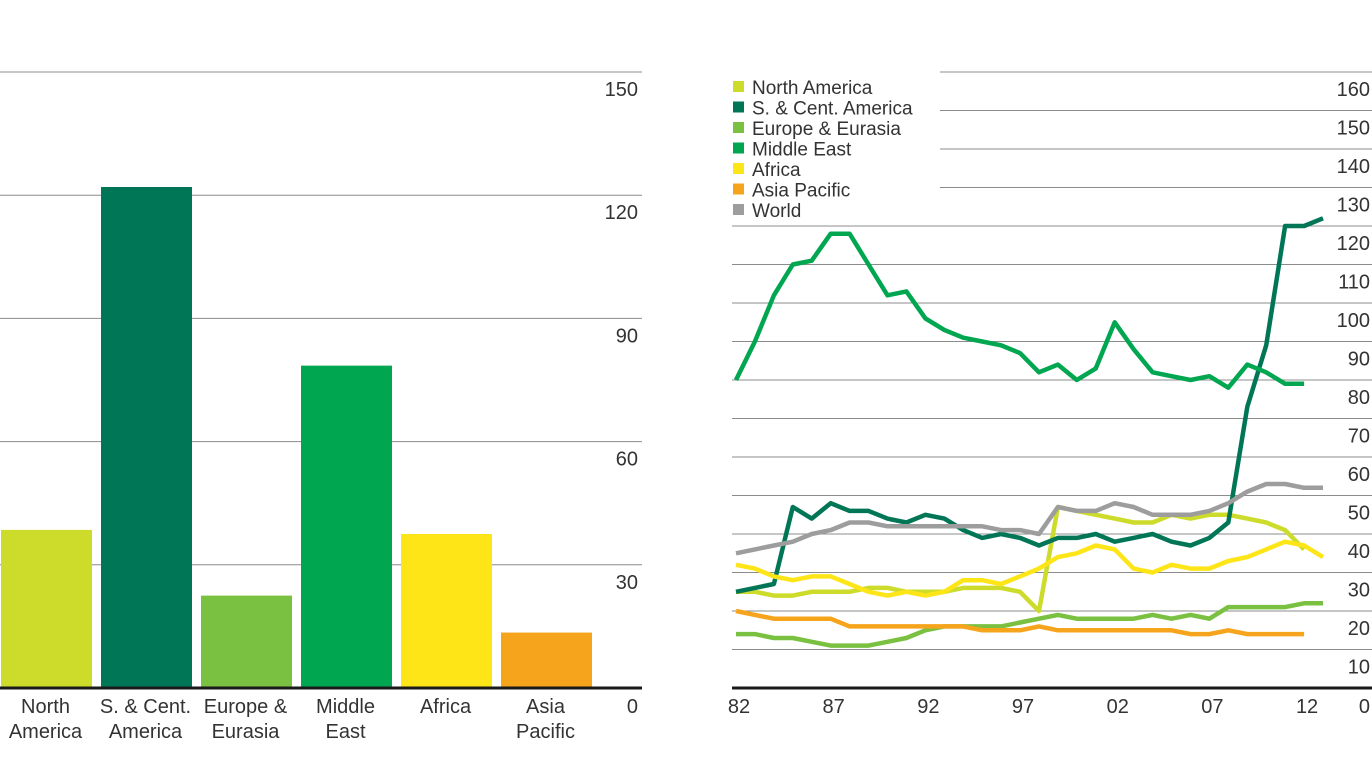 The width and height of the screenshot is (1372, 775). Describe the element at coordinates (1364, 707) in the screenshot. I see `line-y-tick-label: 0` at that location.